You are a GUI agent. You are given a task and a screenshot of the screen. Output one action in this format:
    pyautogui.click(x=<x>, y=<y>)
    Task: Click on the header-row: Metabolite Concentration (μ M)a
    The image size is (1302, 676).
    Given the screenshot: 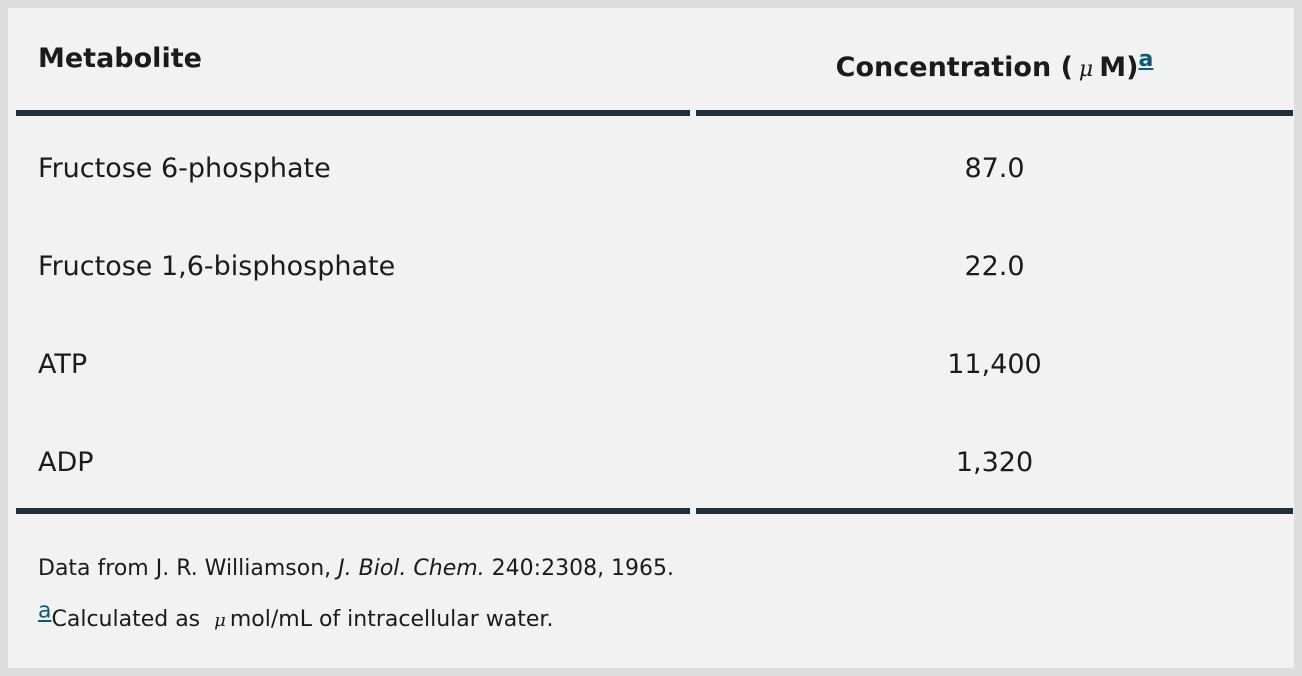 What is the action you would take?
    pyautogui.click(x=654, y=66)
    